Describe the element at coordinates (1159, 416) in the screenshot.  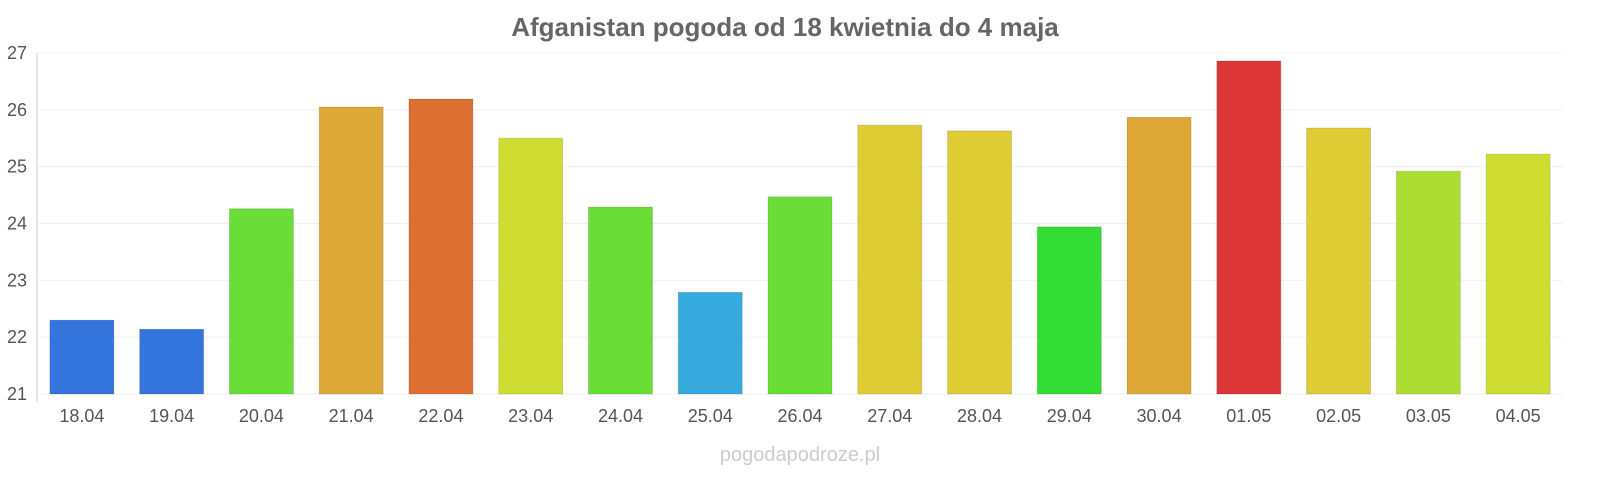
I see `x-tick-label: 30.04` at that location.